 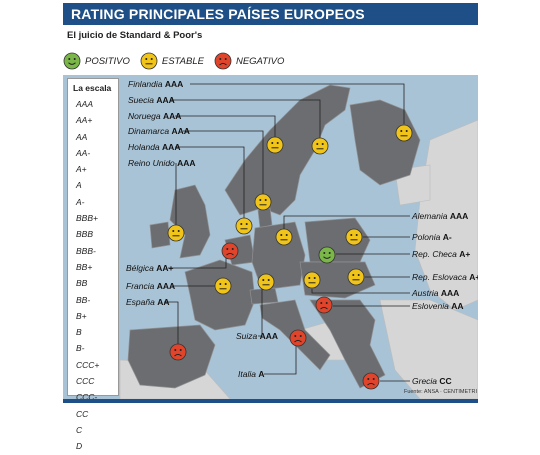 I want to click on scale-item: AA, so click(x=82, y=136).